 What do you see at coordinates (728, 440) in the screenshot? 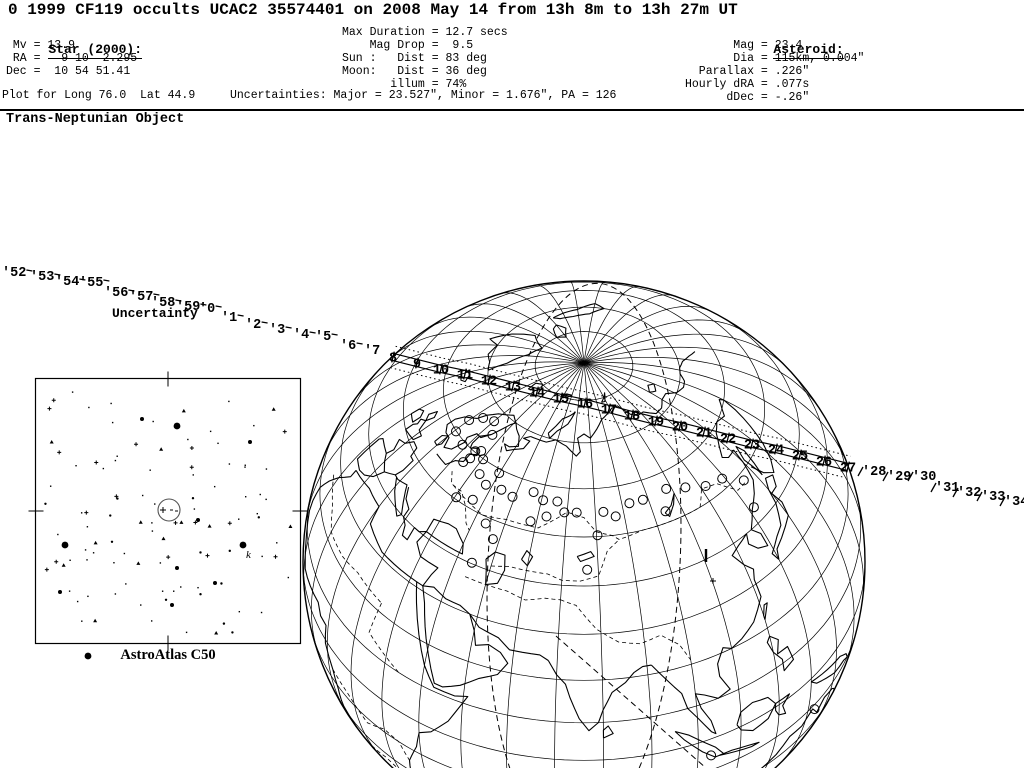
I see `path-time-label: 22` at bounding box center [728, 440].